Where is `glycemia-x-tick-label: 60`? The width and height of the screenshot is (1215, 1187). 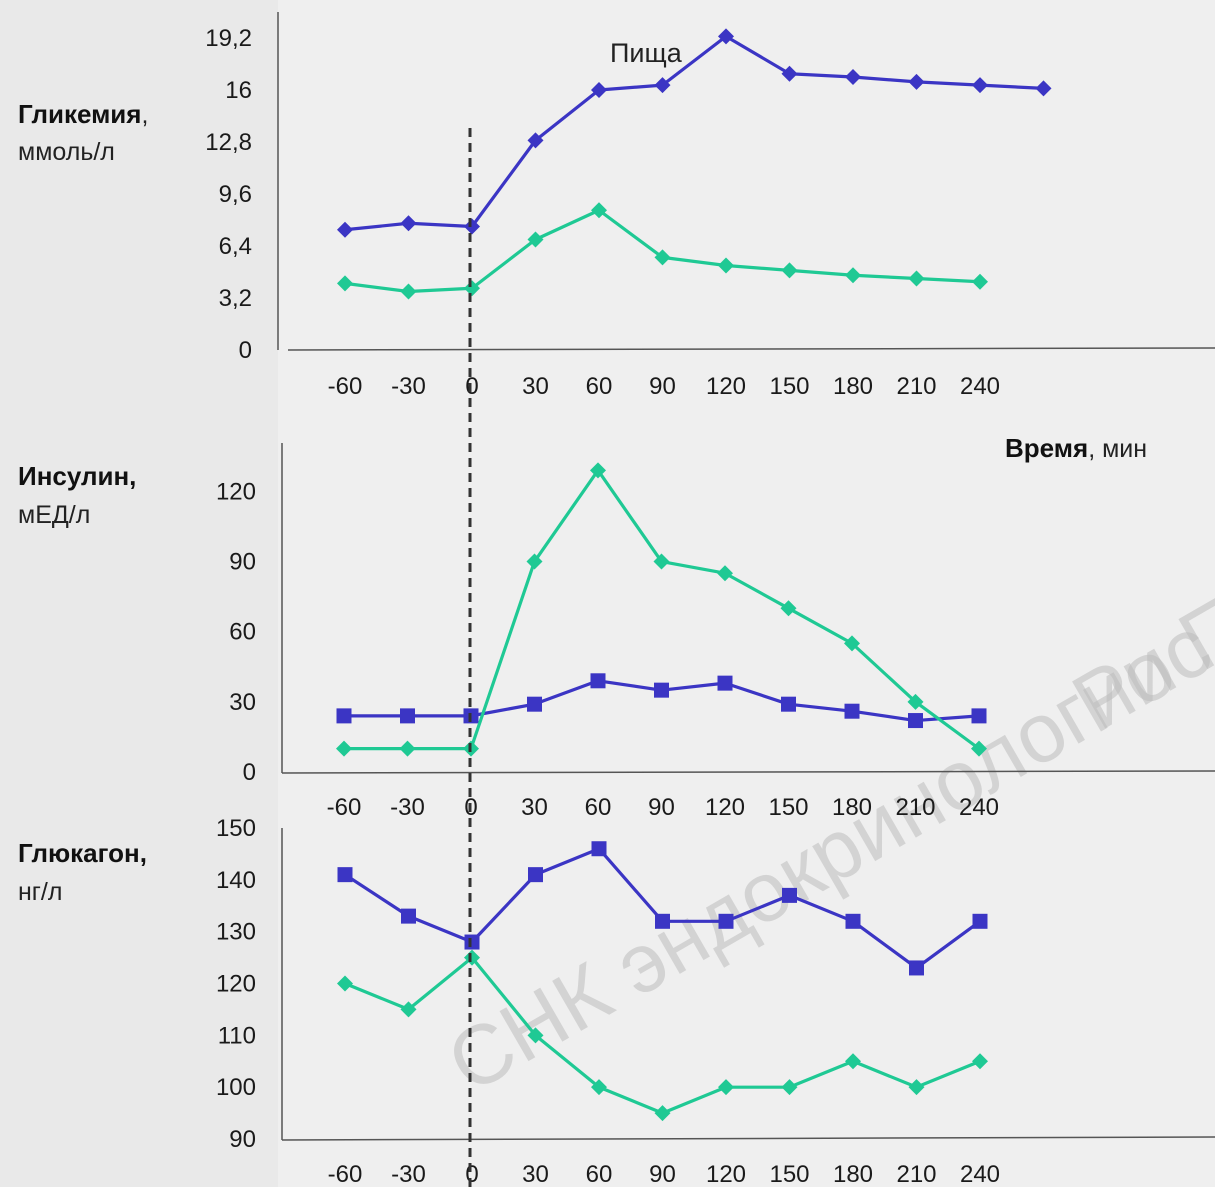
glycemia-x-tick-label: 60 is located at coordinates (599, 386).